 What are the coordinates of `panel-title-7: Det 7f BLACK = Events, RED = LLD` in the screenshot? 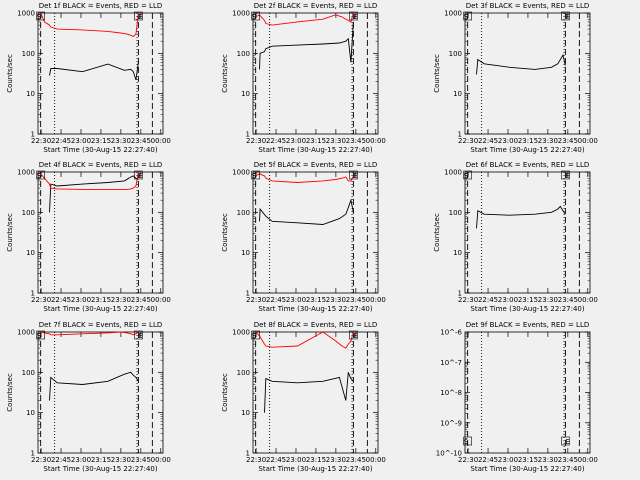 It's located at (100, 325).